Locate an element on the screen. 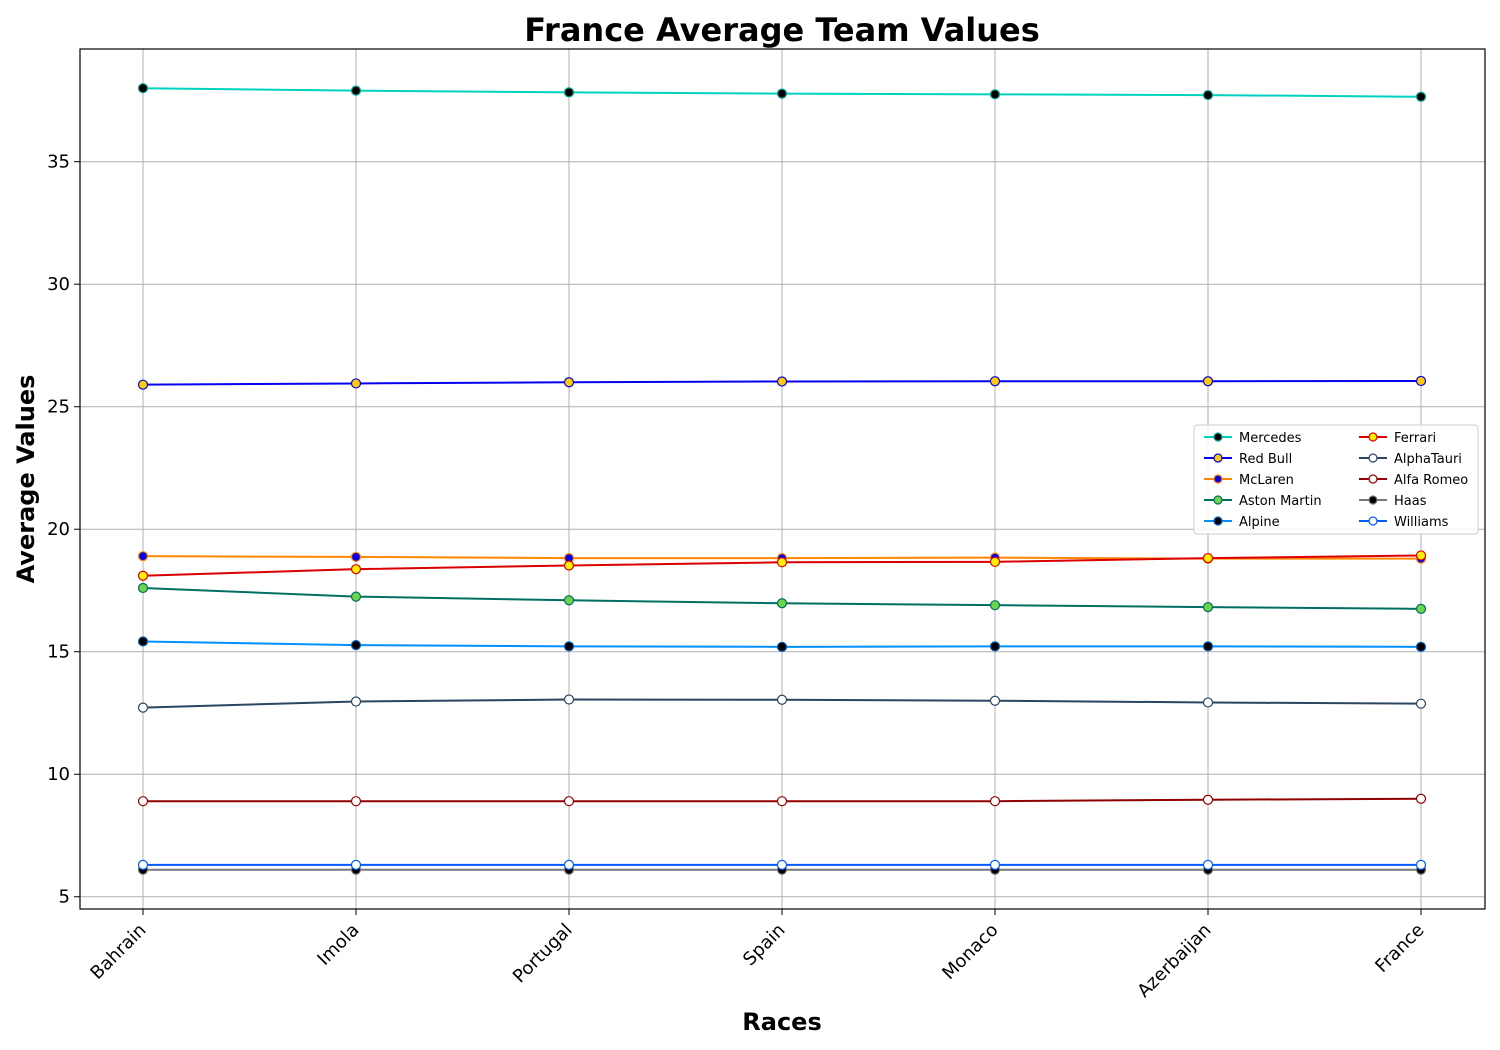 Image resolution: width=1500 pixels, height=1050 pixels. legend-box is located at coordinates (1336, 479).